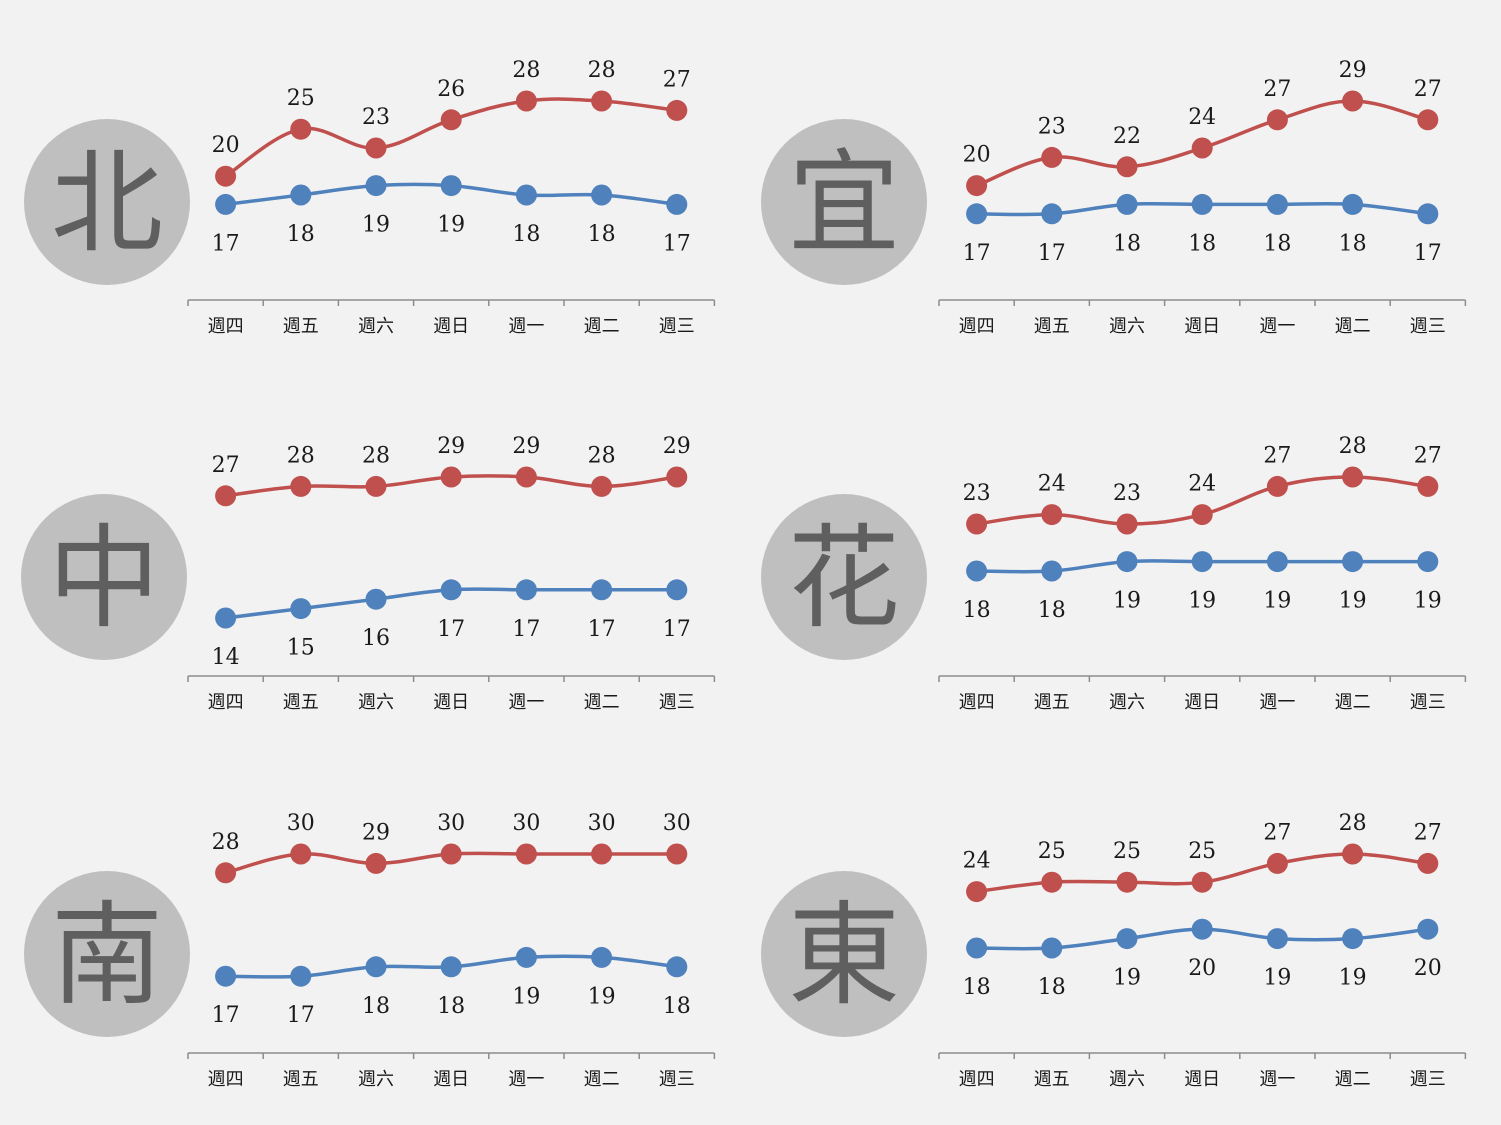 The width and height of the screenshot is (1501, 1125). What do you see at coordinates (301, 98) in the screenshot?
I see `data-label: 25` at bounding box center [301, 98].